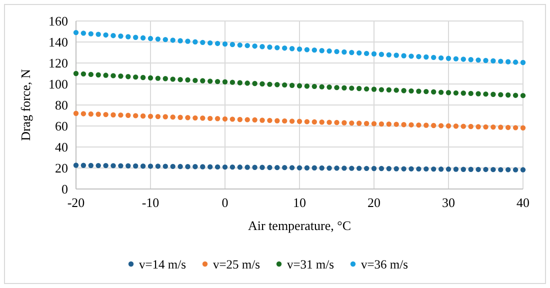 This screenshot has width=550, height=288. Describe the element at coordinates (58, 21) in the screenshot. I see `y-tick-label: 160` at that location.